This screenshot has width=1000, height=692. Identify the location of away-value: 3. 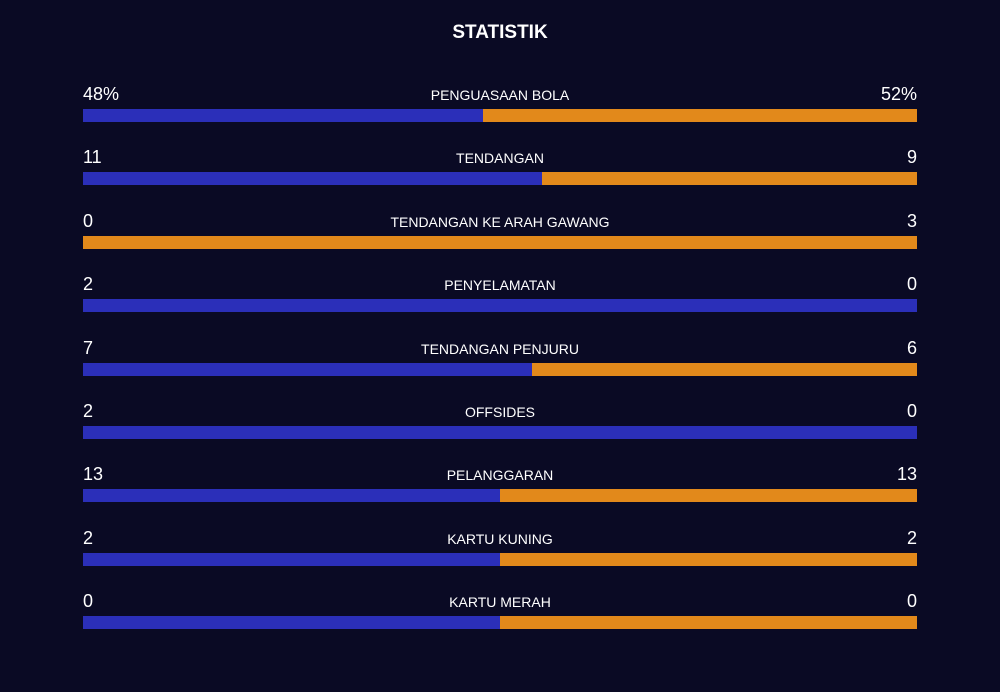
(911, 220).